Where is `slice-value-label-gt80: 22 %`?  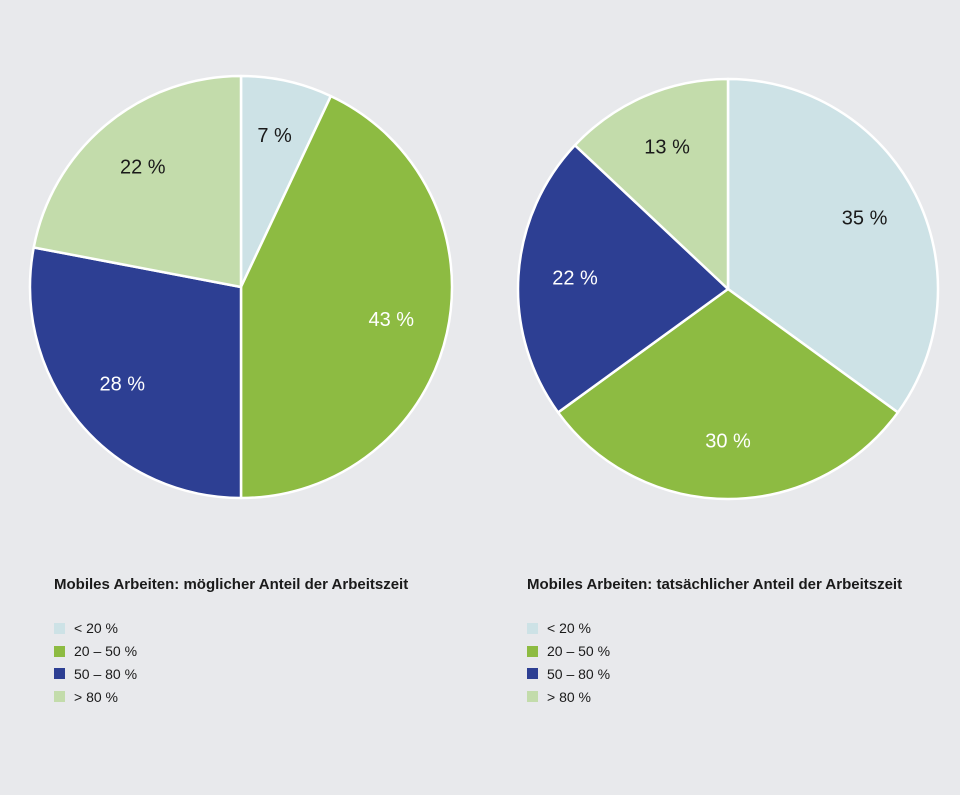
slice-value-label-gt80: 22 % is located at coordinates (143, 168).